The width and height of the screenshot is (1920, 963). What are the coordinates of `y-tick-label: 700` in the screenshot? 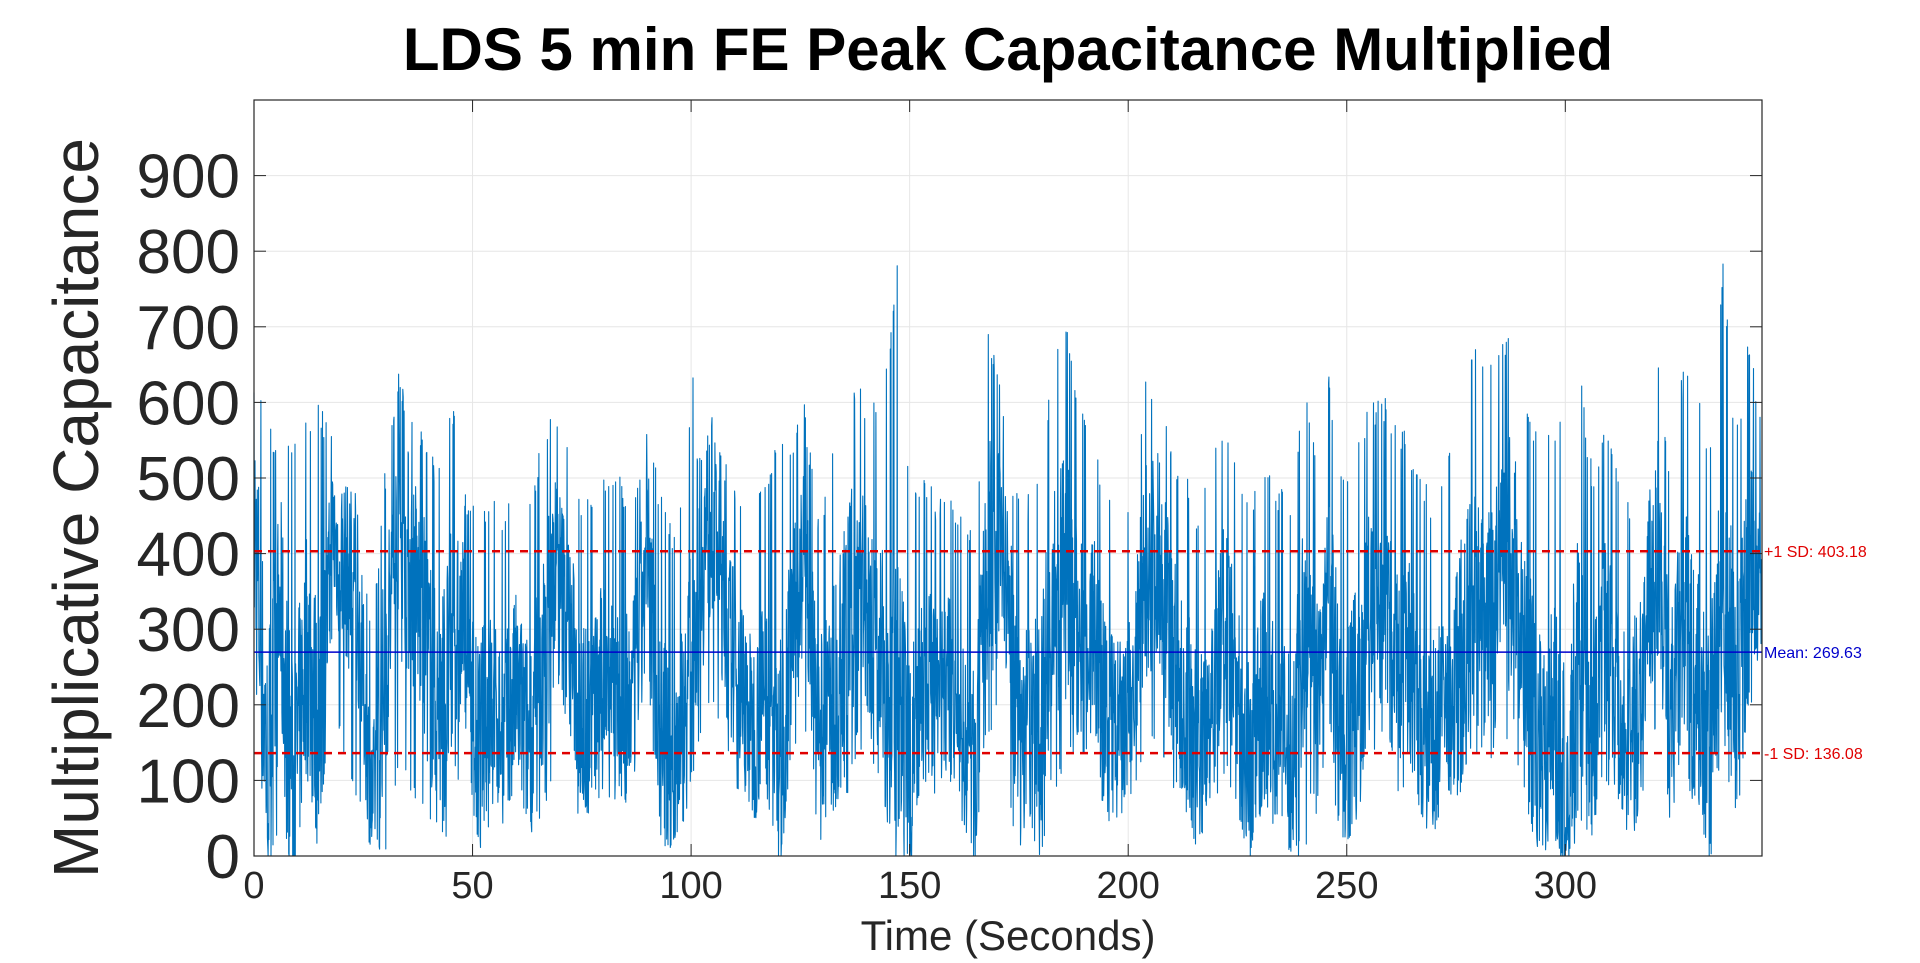 It's located at (188, 328).